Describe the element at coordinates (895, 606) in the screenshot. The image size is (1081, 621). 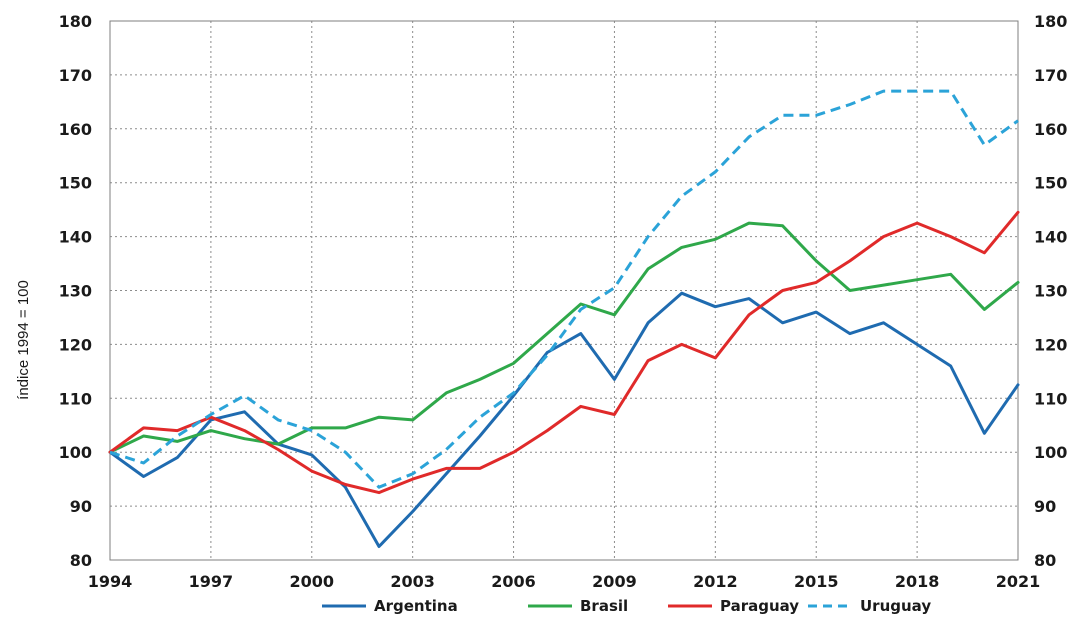
I see `legend-label-uruguay: Uruguay` at that location.